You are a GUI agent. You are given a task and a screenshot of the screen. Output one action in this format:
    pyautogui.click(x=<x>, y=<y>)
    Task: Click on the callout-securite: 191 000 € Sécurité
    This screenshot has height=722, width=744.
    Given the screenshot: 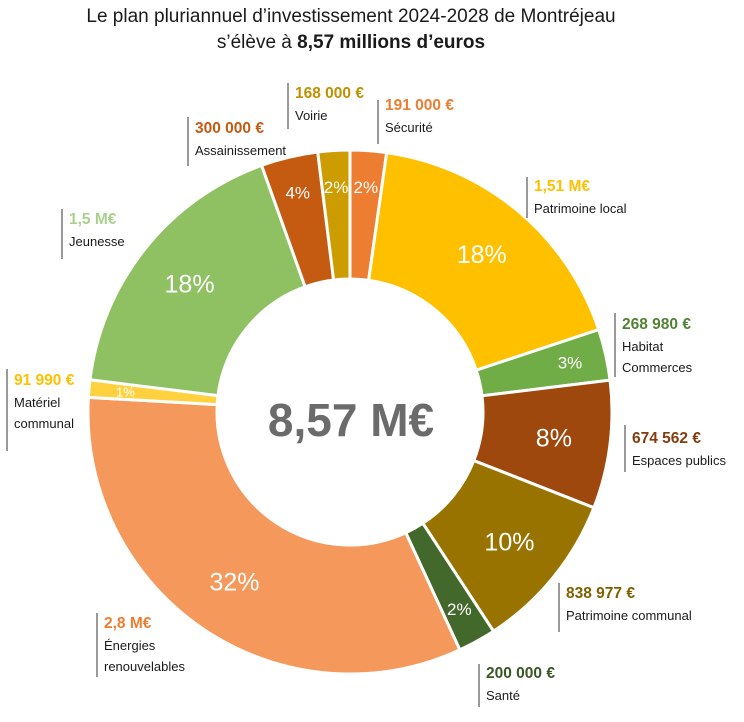 What is the action you would take?
    pyautogui.click(x=415, y=120)
    